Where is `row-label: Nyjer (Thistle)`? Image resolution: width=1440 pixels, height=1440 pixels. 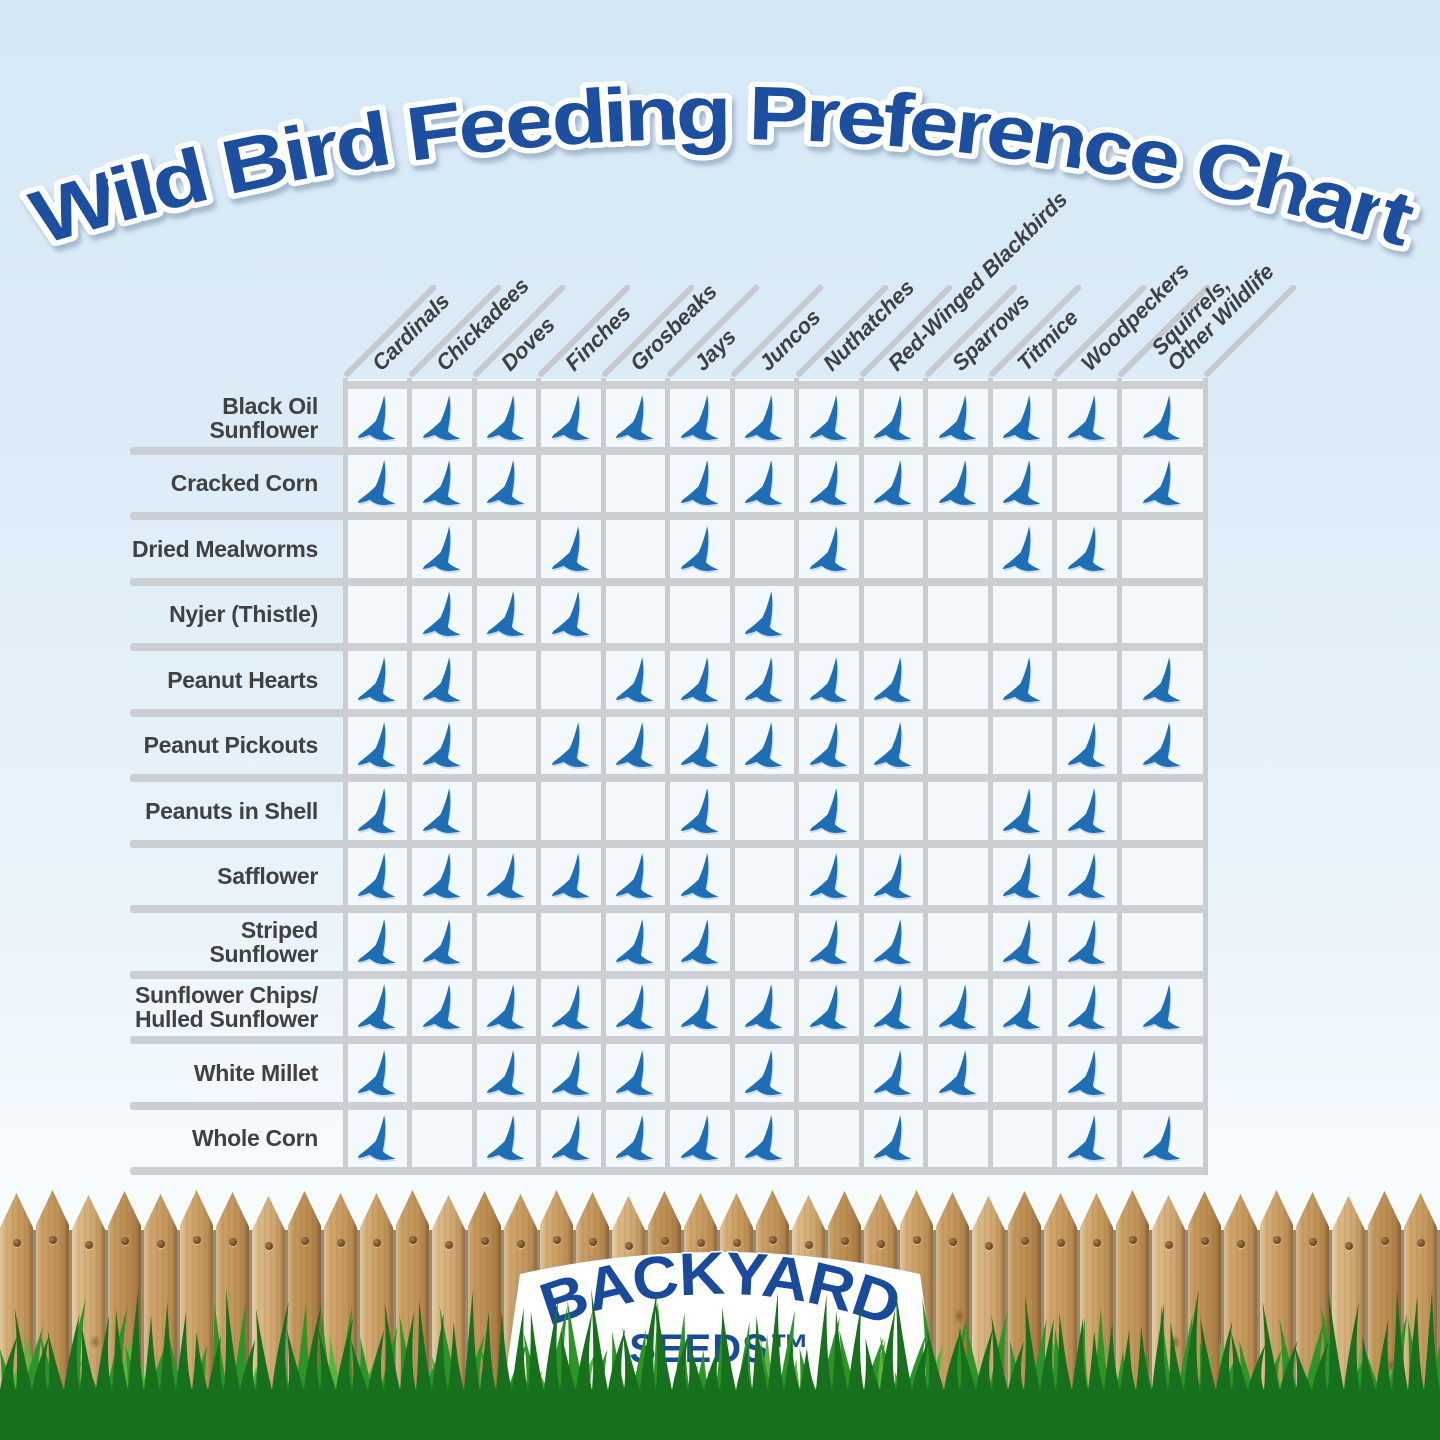
row-label: Nyjer (Thistle) is located at coordinates (243, 614).